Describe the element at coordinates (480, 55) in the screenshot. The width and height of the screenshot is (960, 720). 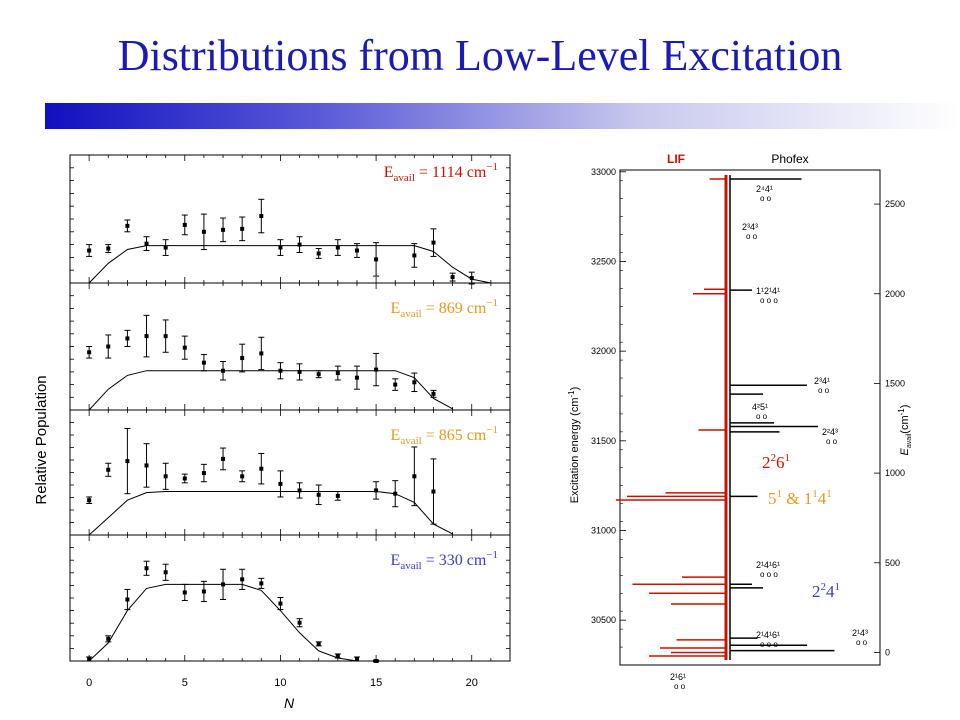
I see `slide-title: Distributions from Low-Level Excitation` at that location.